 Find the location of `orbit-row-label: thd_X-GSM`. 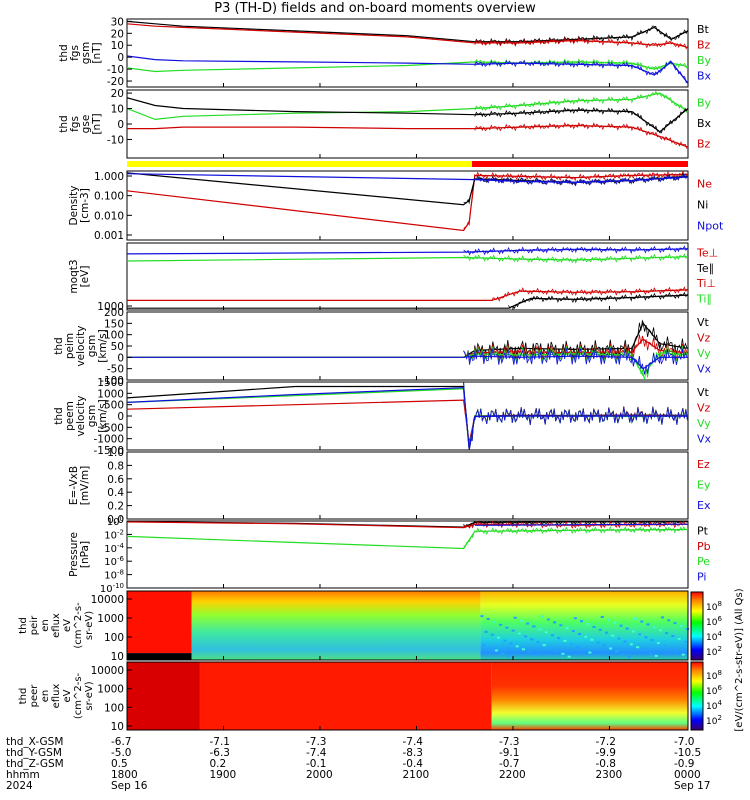

orbit-row-label: thd_X-GSM is located at coordinates (34, 742).